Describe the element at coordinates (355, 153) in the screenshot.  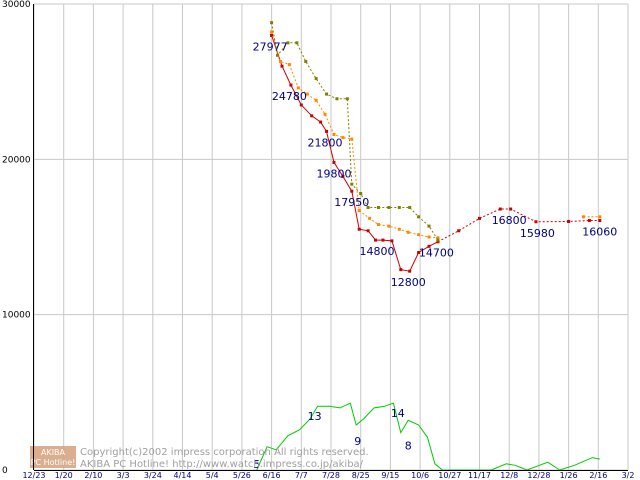
I see `series-min-price` at that location.